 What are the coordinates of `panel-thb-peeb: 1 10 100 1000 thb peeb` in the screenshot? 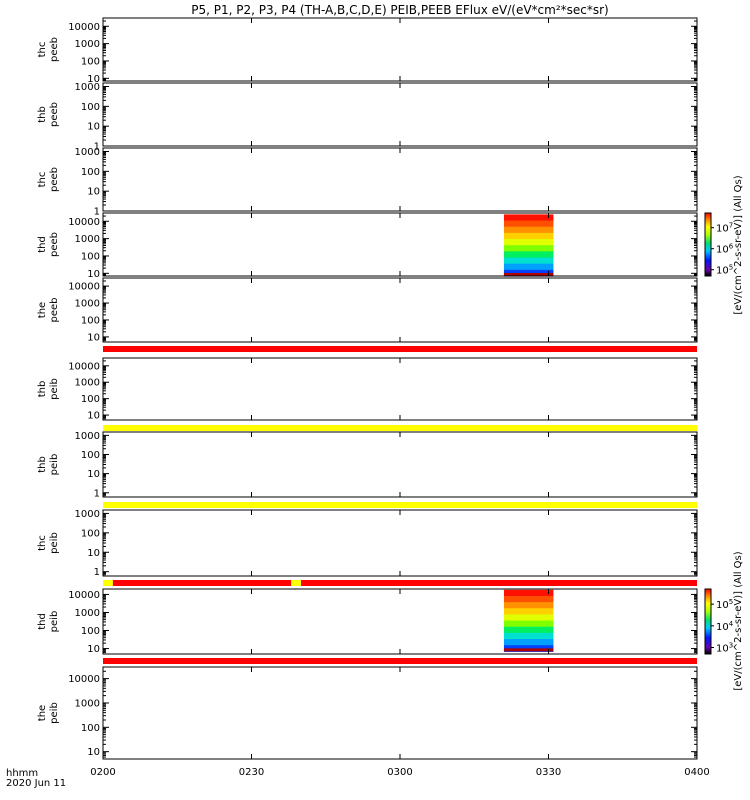 It's located at (367, 117).